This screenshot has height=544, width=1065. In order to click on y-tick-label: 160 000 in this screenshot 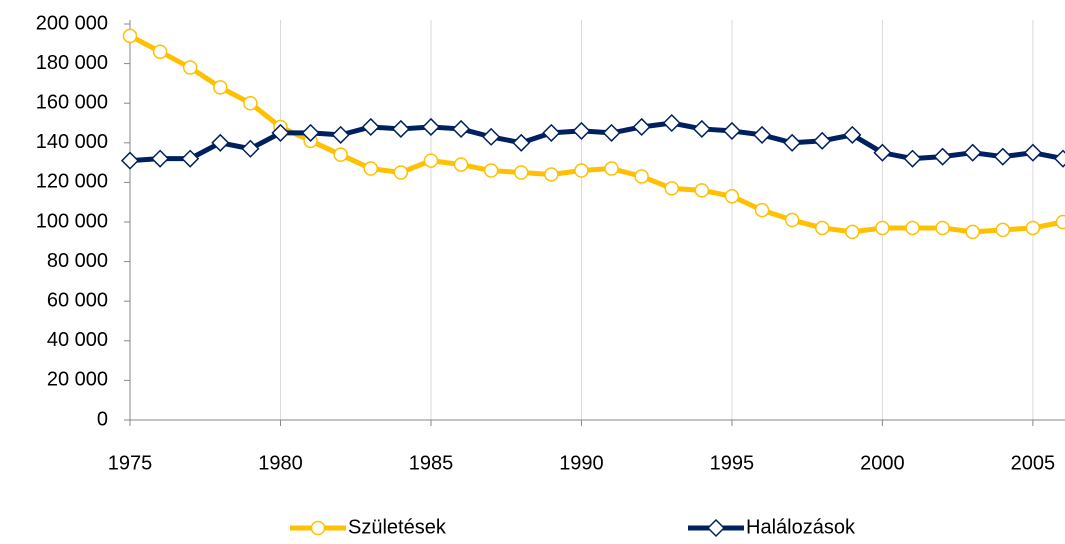, I will do `click(72, 102)`.